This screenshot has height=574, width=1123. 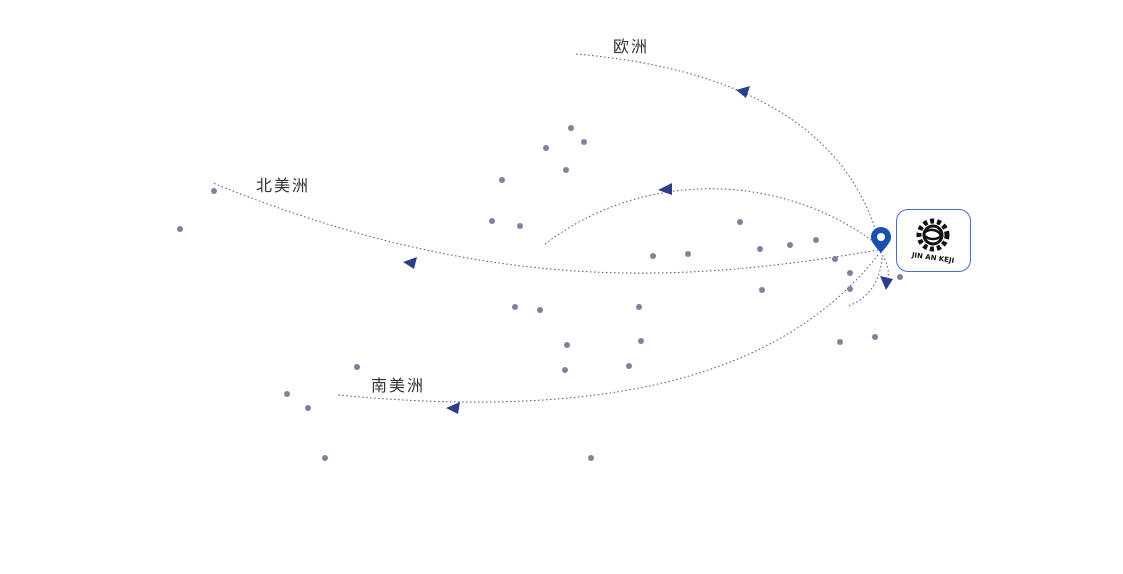 I want to click on company-logo: JIN AN KEJI, so click(x=933, y=240).